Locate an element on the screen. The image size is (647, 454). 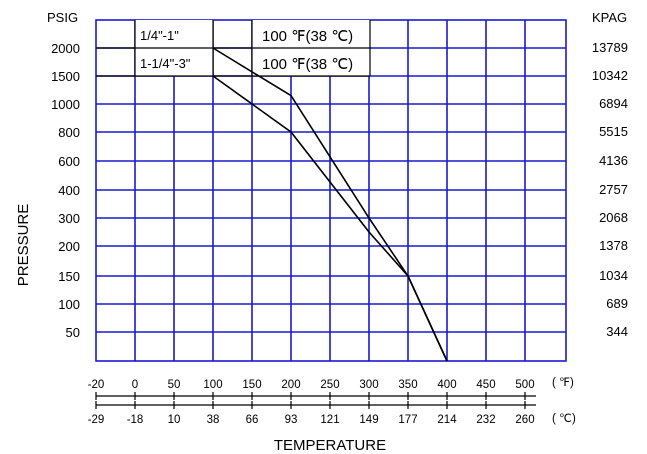
y-tick-label-psig: 800 is located at coordinates (69, 132).